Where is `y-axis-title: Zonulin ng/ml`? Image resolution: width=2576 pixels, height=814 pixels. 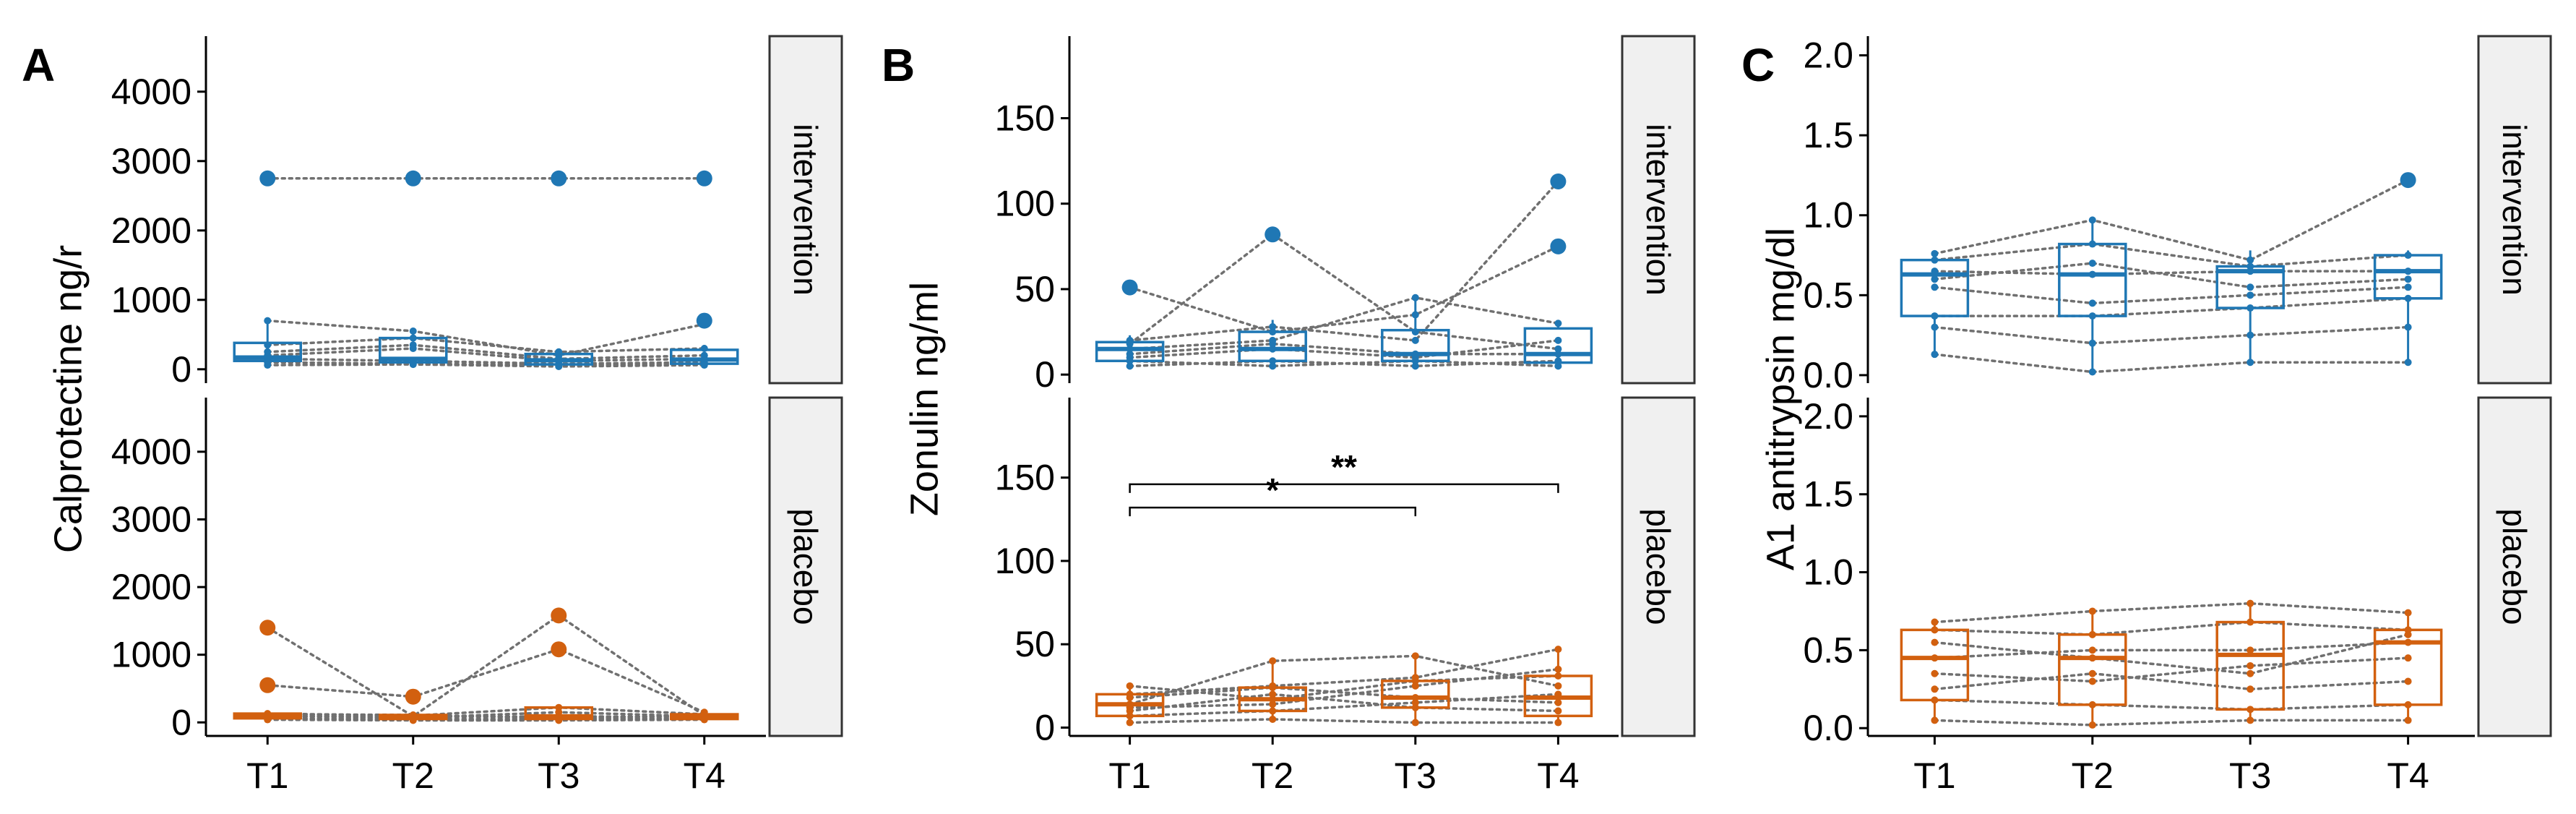
y-axis-title: Zonulin ng/ml is located at coordinates (924, 399).